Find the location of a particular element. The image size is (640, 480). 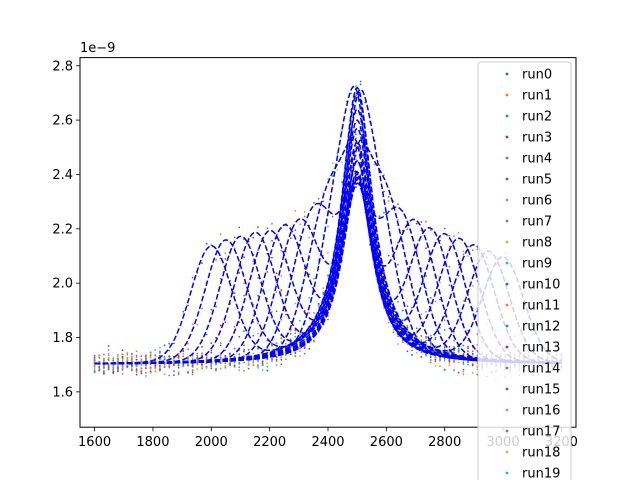

legend-label-run1: run1 is located at coordinates (537, 96).